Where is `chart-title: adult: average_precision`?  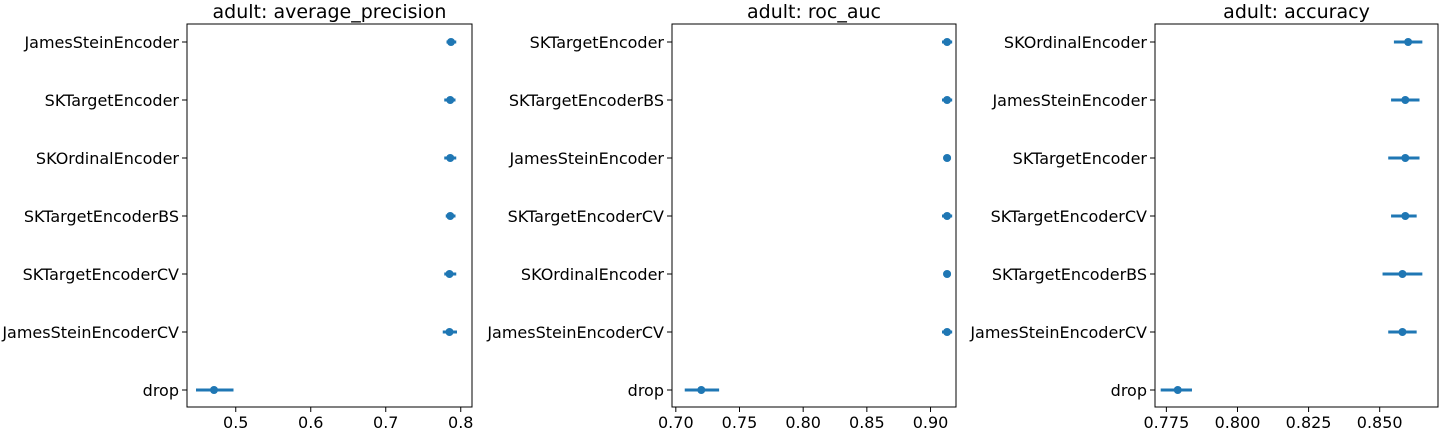 chart-title: adult: average_precision is located at coordinates (330, 12).